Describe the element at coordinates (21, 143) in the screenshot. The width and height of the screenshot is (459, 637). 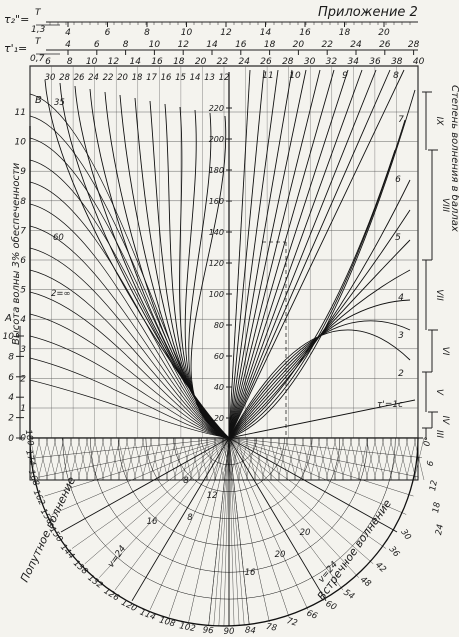
I see `upper-tick-label: 10` at that location.